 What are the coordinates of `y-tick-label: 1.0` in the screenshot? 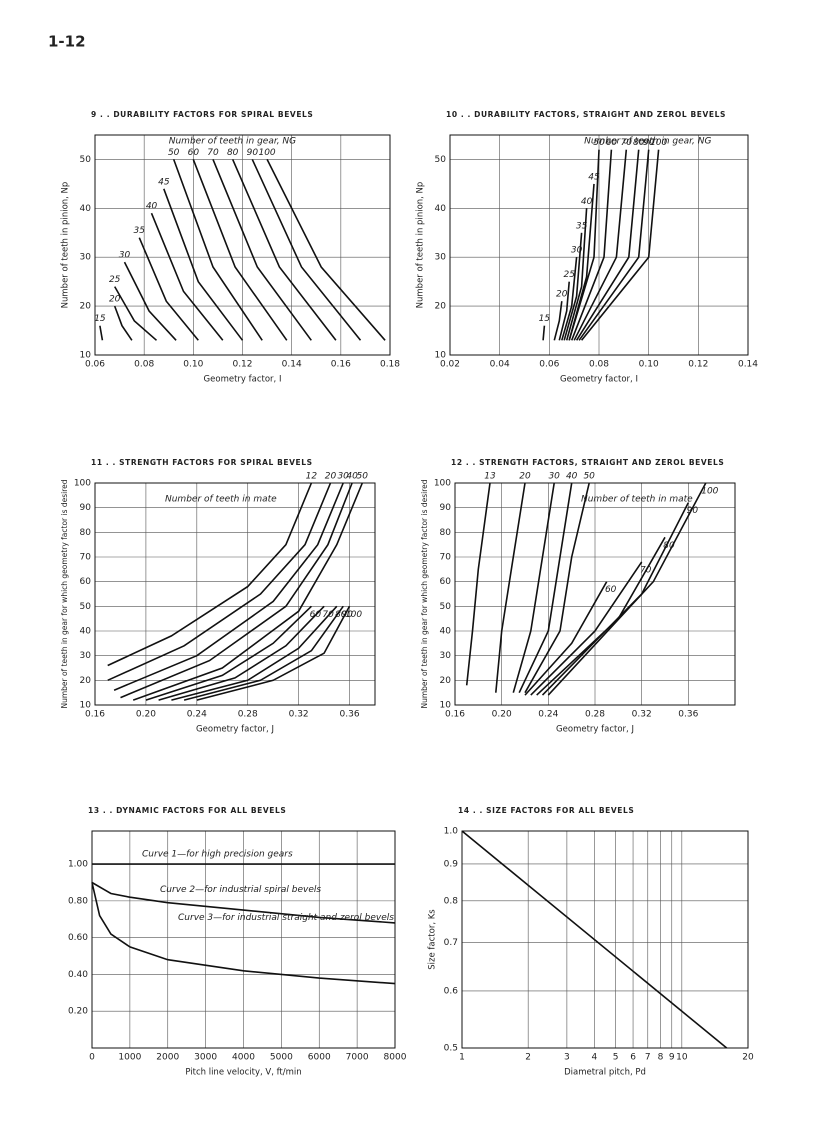 It's located at (451, 832).